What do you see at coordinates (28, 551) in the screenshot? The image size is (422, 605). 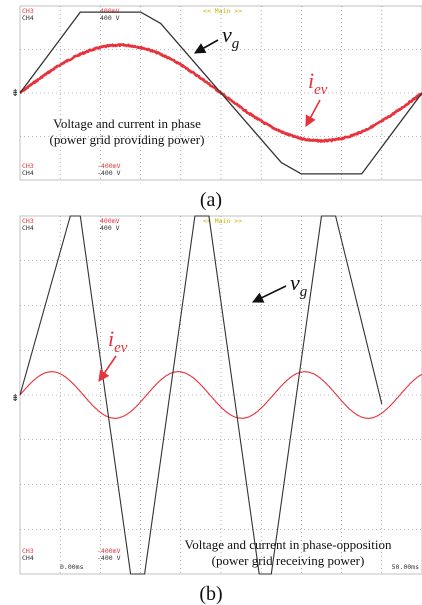 I see `ch3-label-bottom-b: CH3` at bounding box center [28, 551].